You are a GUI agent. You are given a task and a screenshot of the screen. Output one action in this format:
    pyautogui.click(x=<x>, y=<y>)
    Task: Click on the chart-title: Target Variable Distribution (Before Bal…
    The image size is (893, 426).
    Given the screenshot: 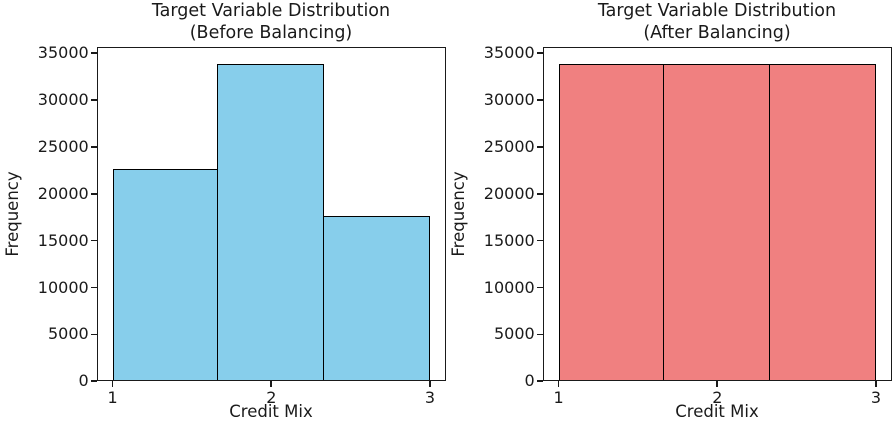 What is the action you would take?
    pyautogui.click(x=271, y=22)
    